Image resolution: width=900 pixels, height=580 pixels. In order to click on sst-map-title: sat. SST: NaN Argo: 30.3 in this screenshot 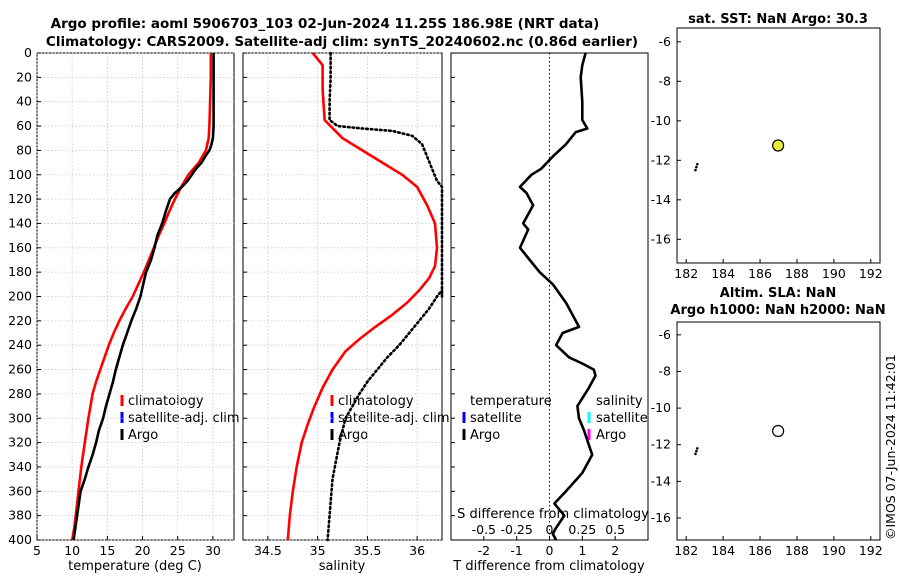, I will do `click(778, 19)`.